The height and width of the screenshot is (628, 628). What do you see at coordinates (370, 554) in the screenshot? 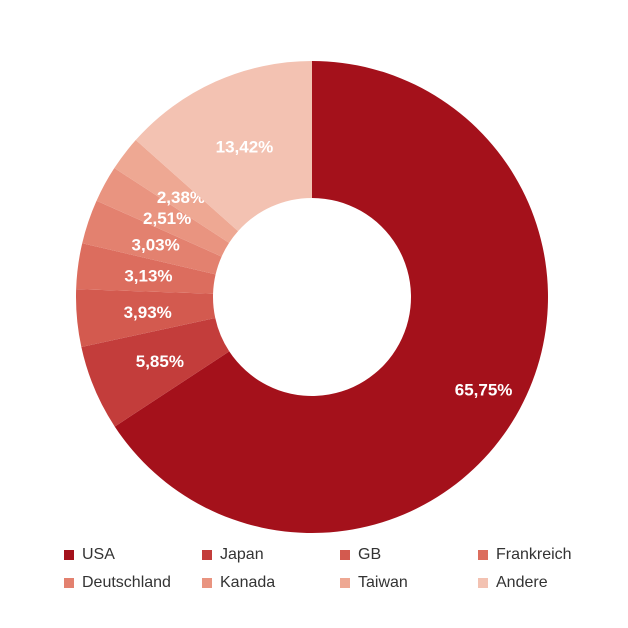
I see `legend-label: GB` at bounding box center [370, 554].